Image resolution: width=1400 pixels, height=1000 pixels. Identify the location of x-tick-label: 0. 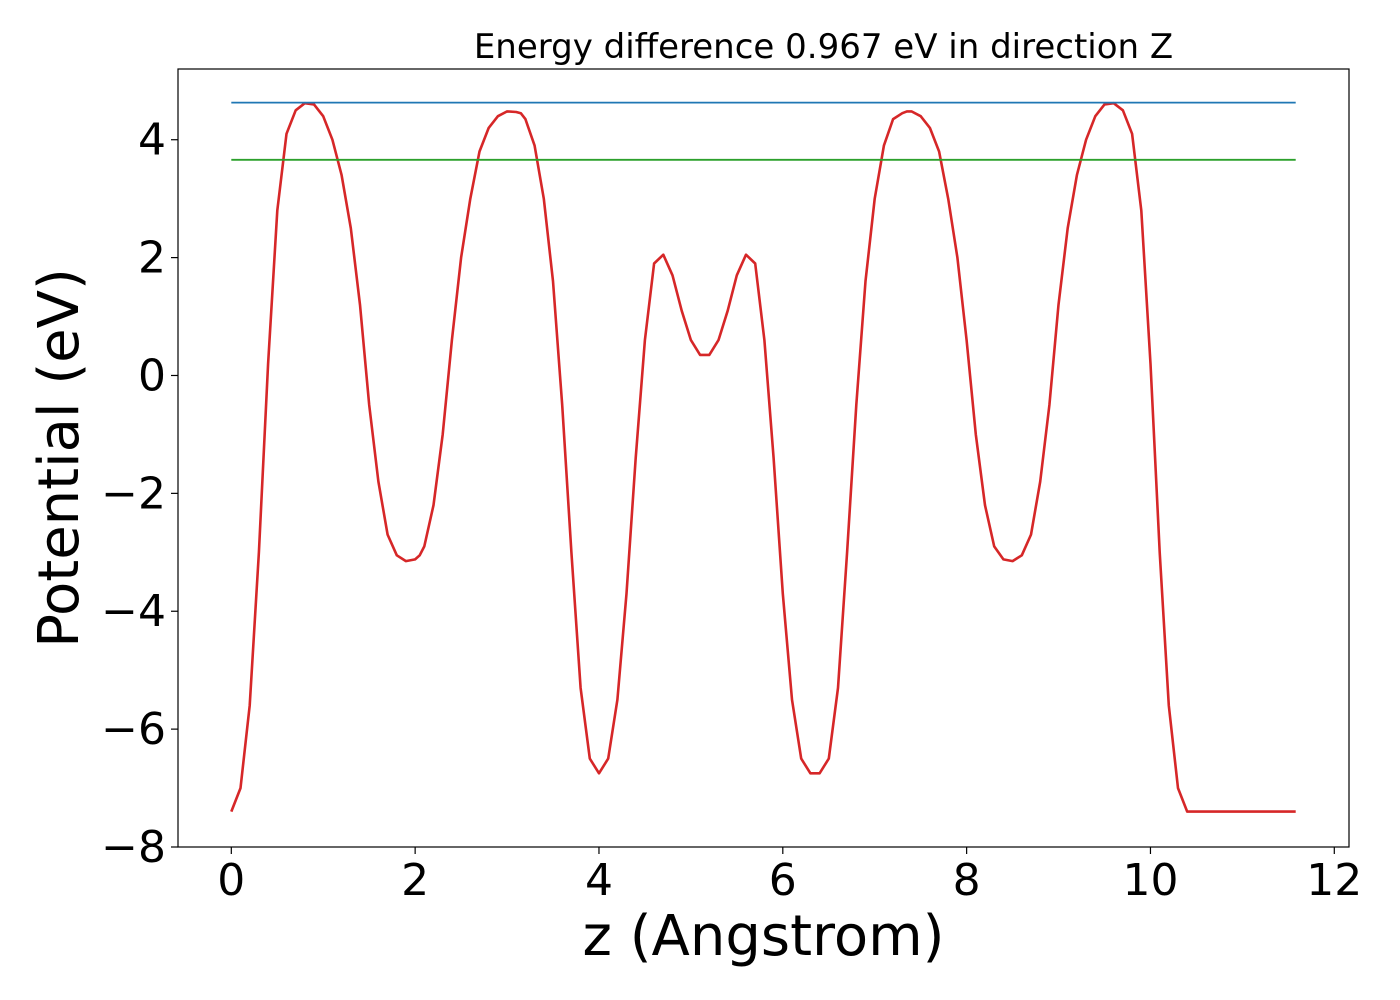
(231, 880).